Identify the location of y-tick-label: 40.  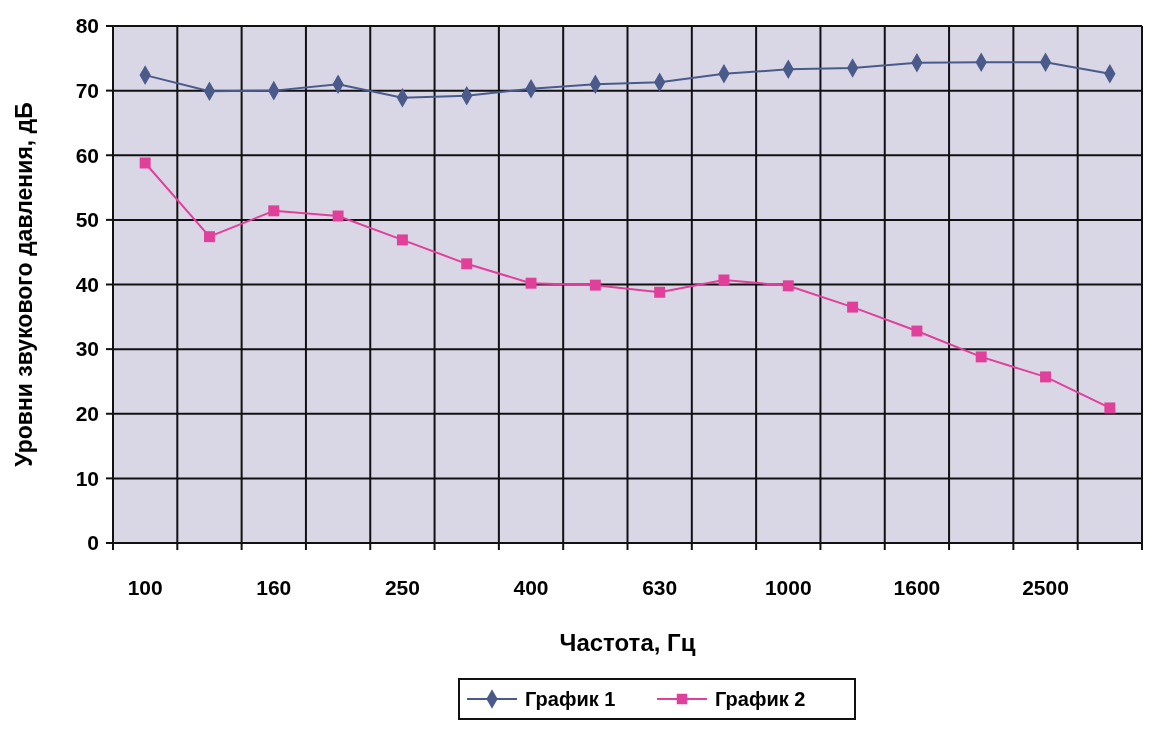
(87, 284).